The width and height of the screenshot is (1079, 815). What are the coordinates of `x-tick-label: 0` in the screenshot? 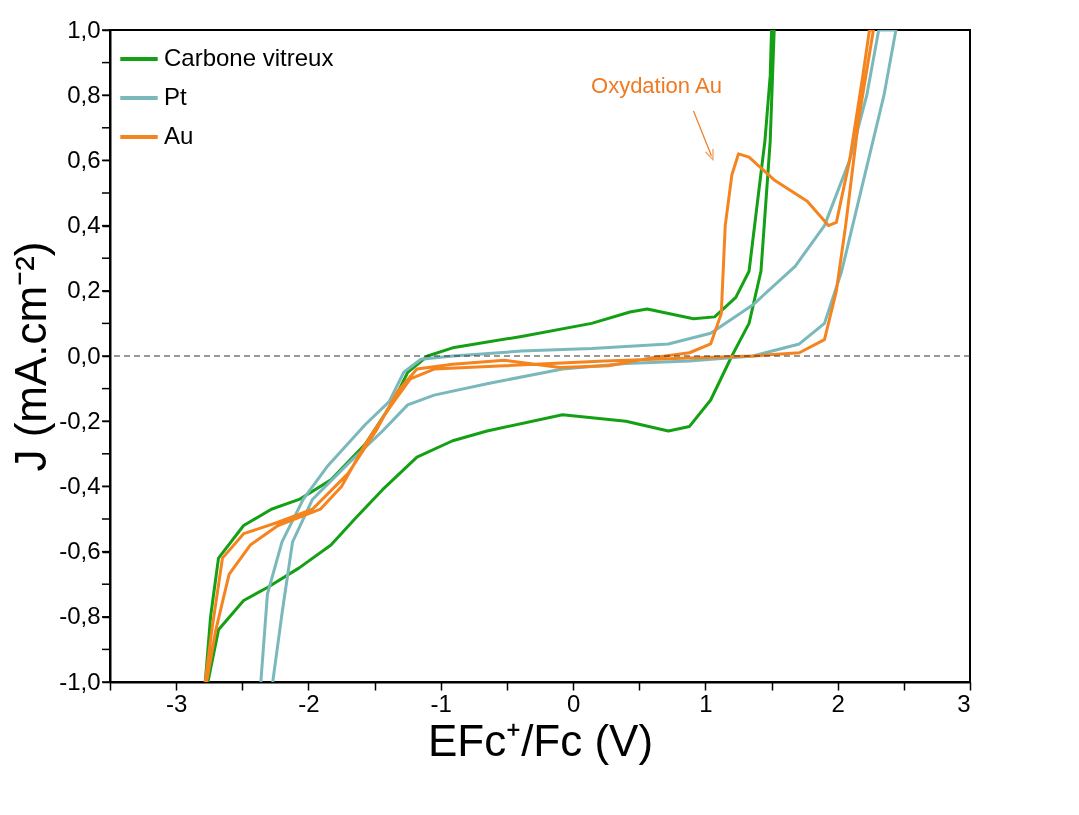 It's located at (573, 703).